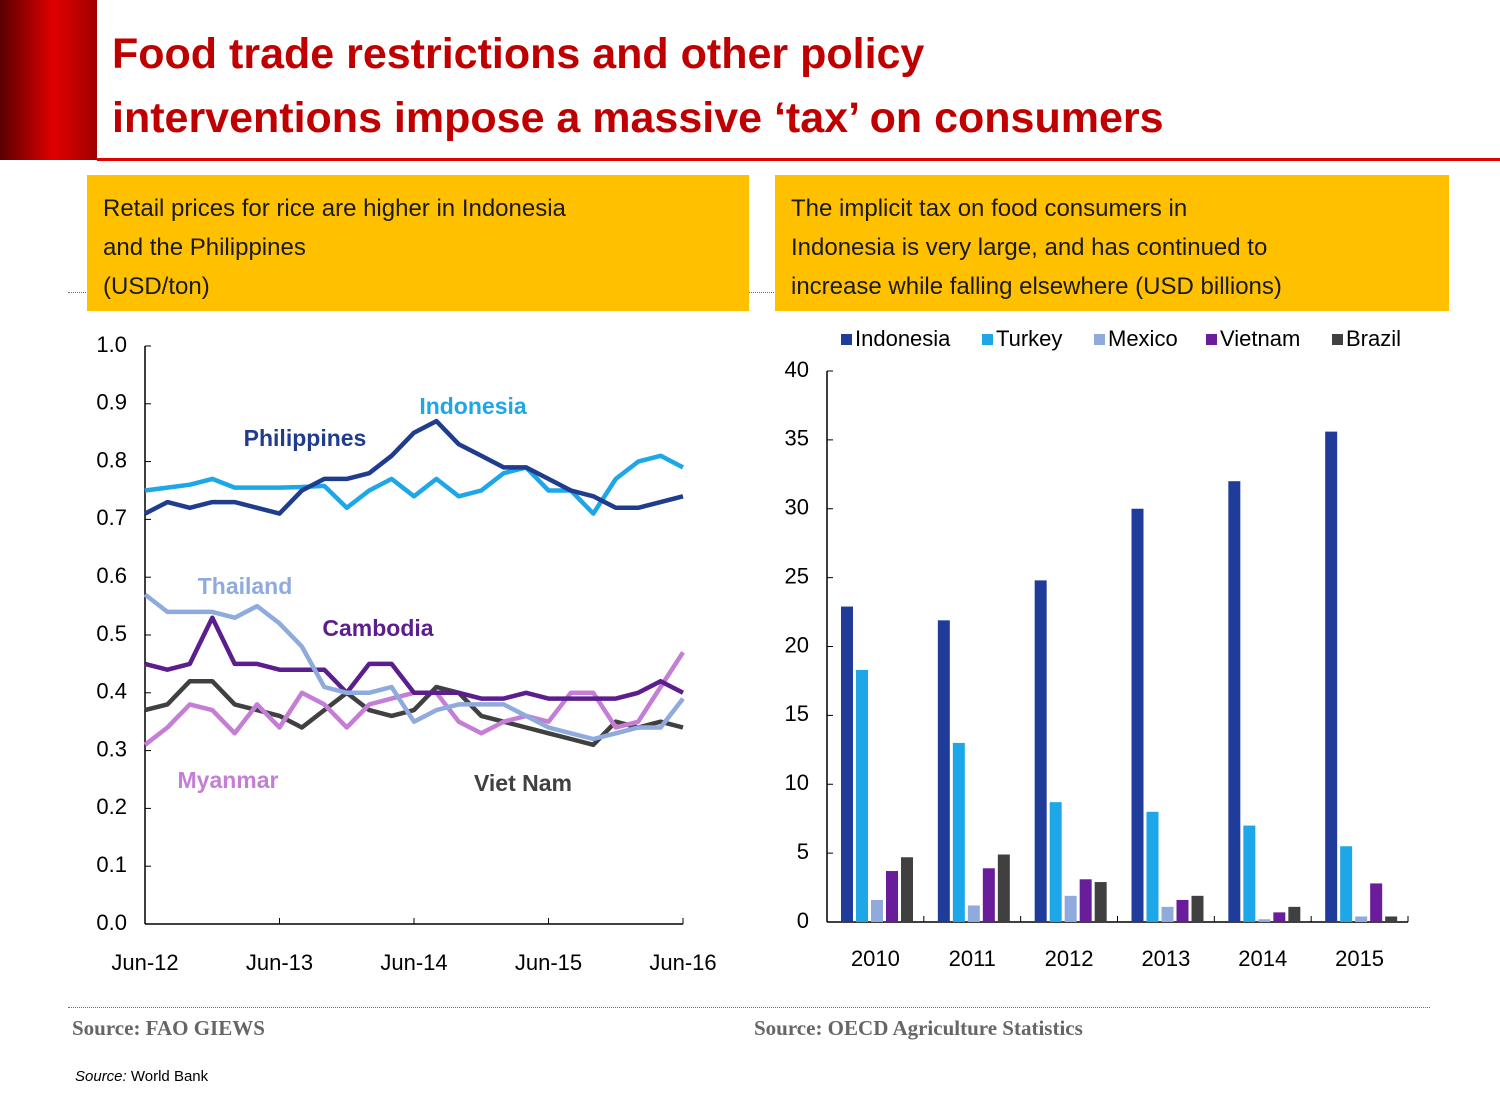  I want to click on y-tick-label: 0.8, so click(111, 459).